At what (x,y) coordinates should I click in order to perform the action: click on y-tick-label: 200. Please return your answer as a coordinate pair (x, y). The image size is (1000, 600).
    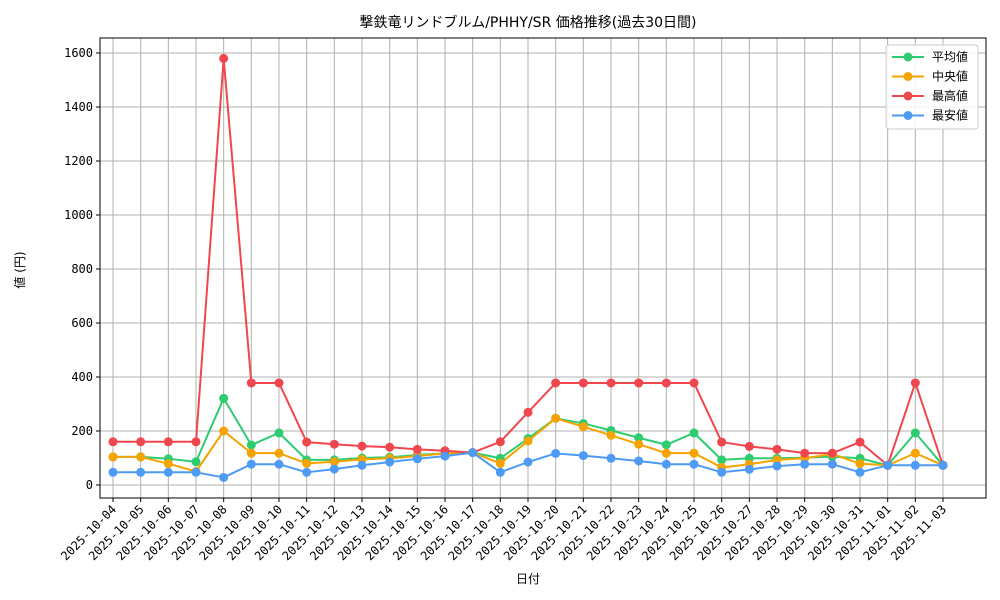
    Looking at the image, I should click on (82, 431).